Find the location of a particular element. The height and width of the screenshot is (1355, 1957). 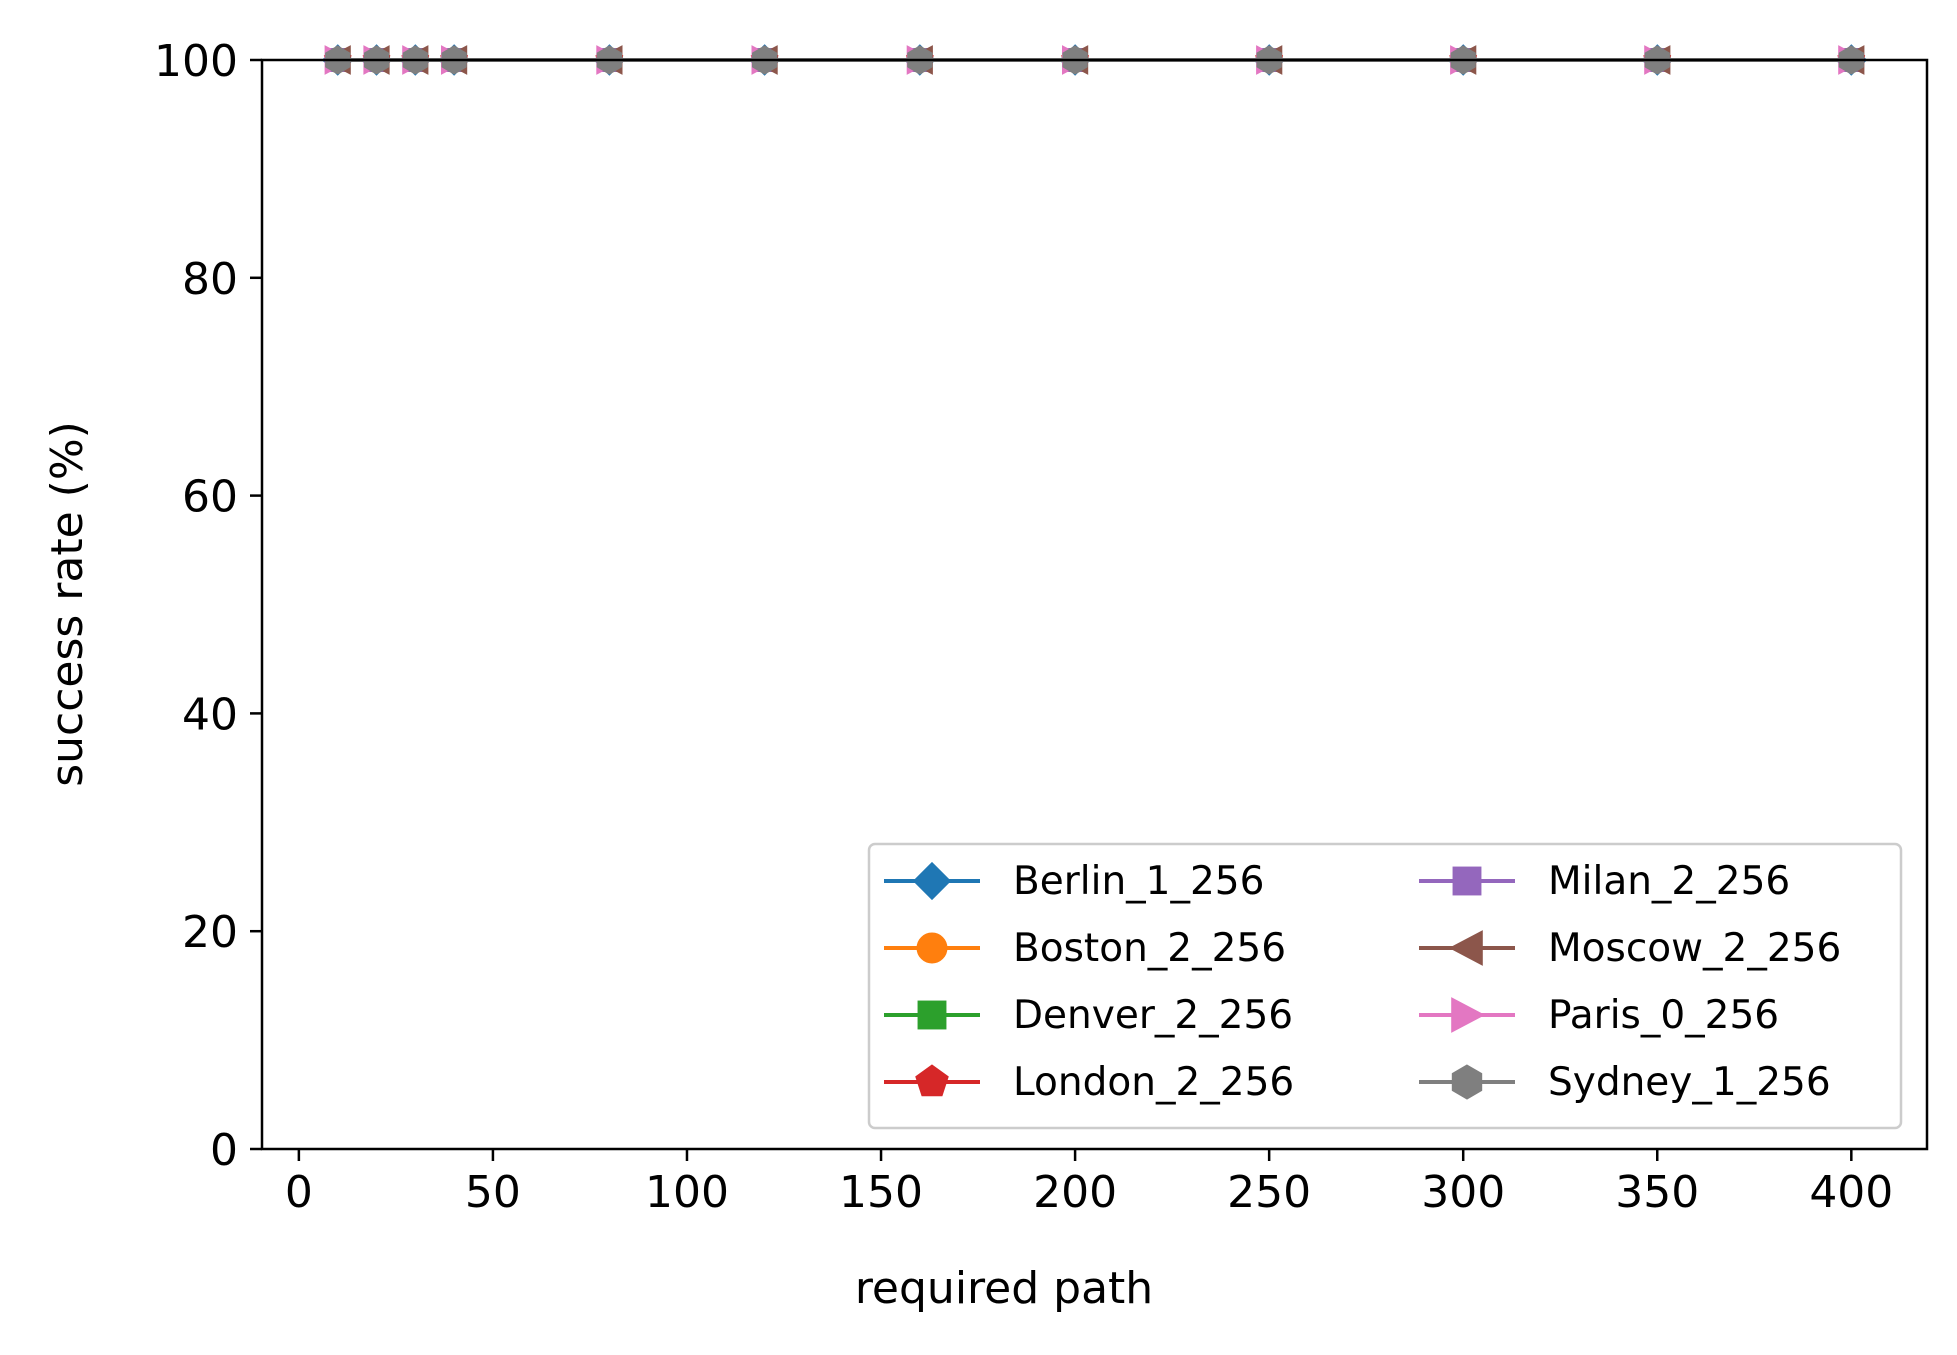

y-axis: 0 20 40 60 80 100 is located at coordinates (208, 606).